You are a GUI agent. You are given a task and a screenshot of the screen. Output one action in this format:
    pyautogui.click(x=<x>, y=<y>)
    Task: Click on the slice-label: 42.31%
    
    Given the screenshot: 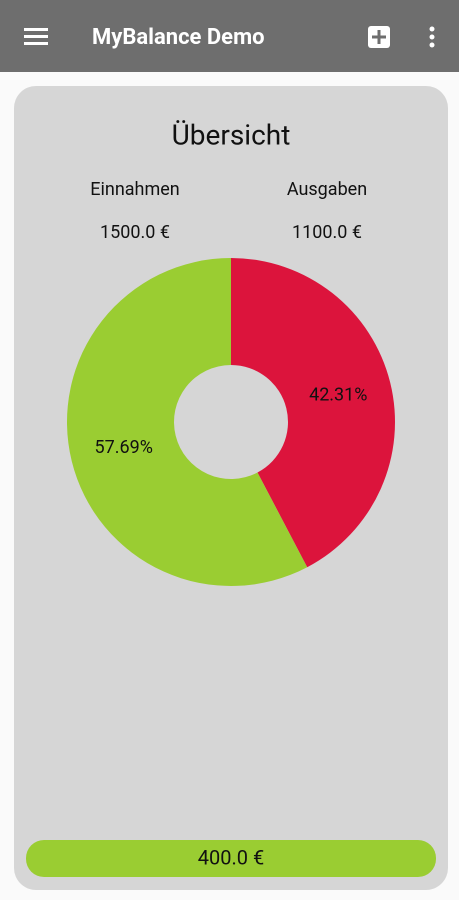 What is the action you would take?
    pyautogui.click(x=338, y=394)
    